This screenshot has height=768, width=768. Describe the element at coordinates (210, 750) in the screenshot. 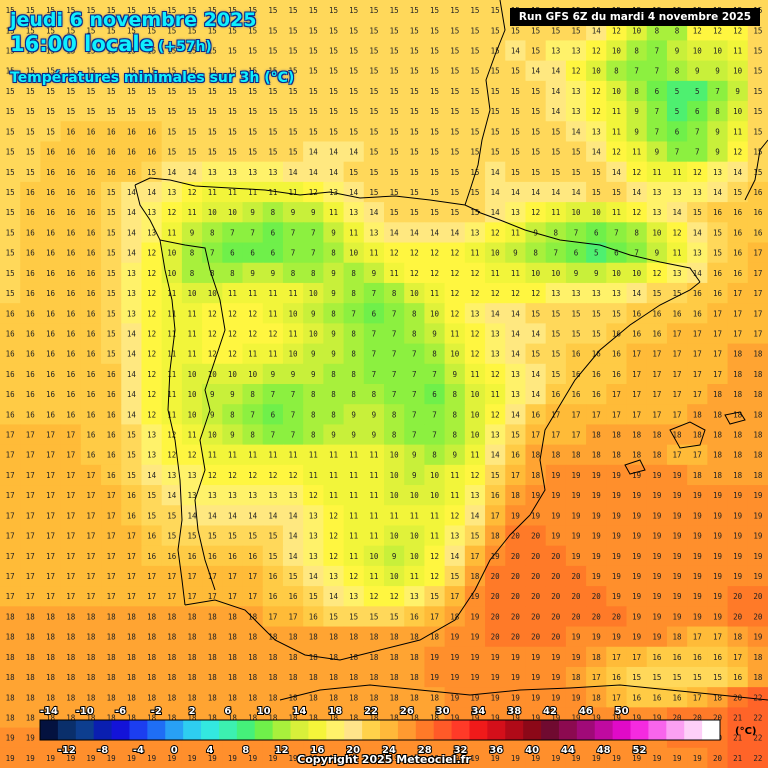

I see `legend-tick-label: 4` at that location.